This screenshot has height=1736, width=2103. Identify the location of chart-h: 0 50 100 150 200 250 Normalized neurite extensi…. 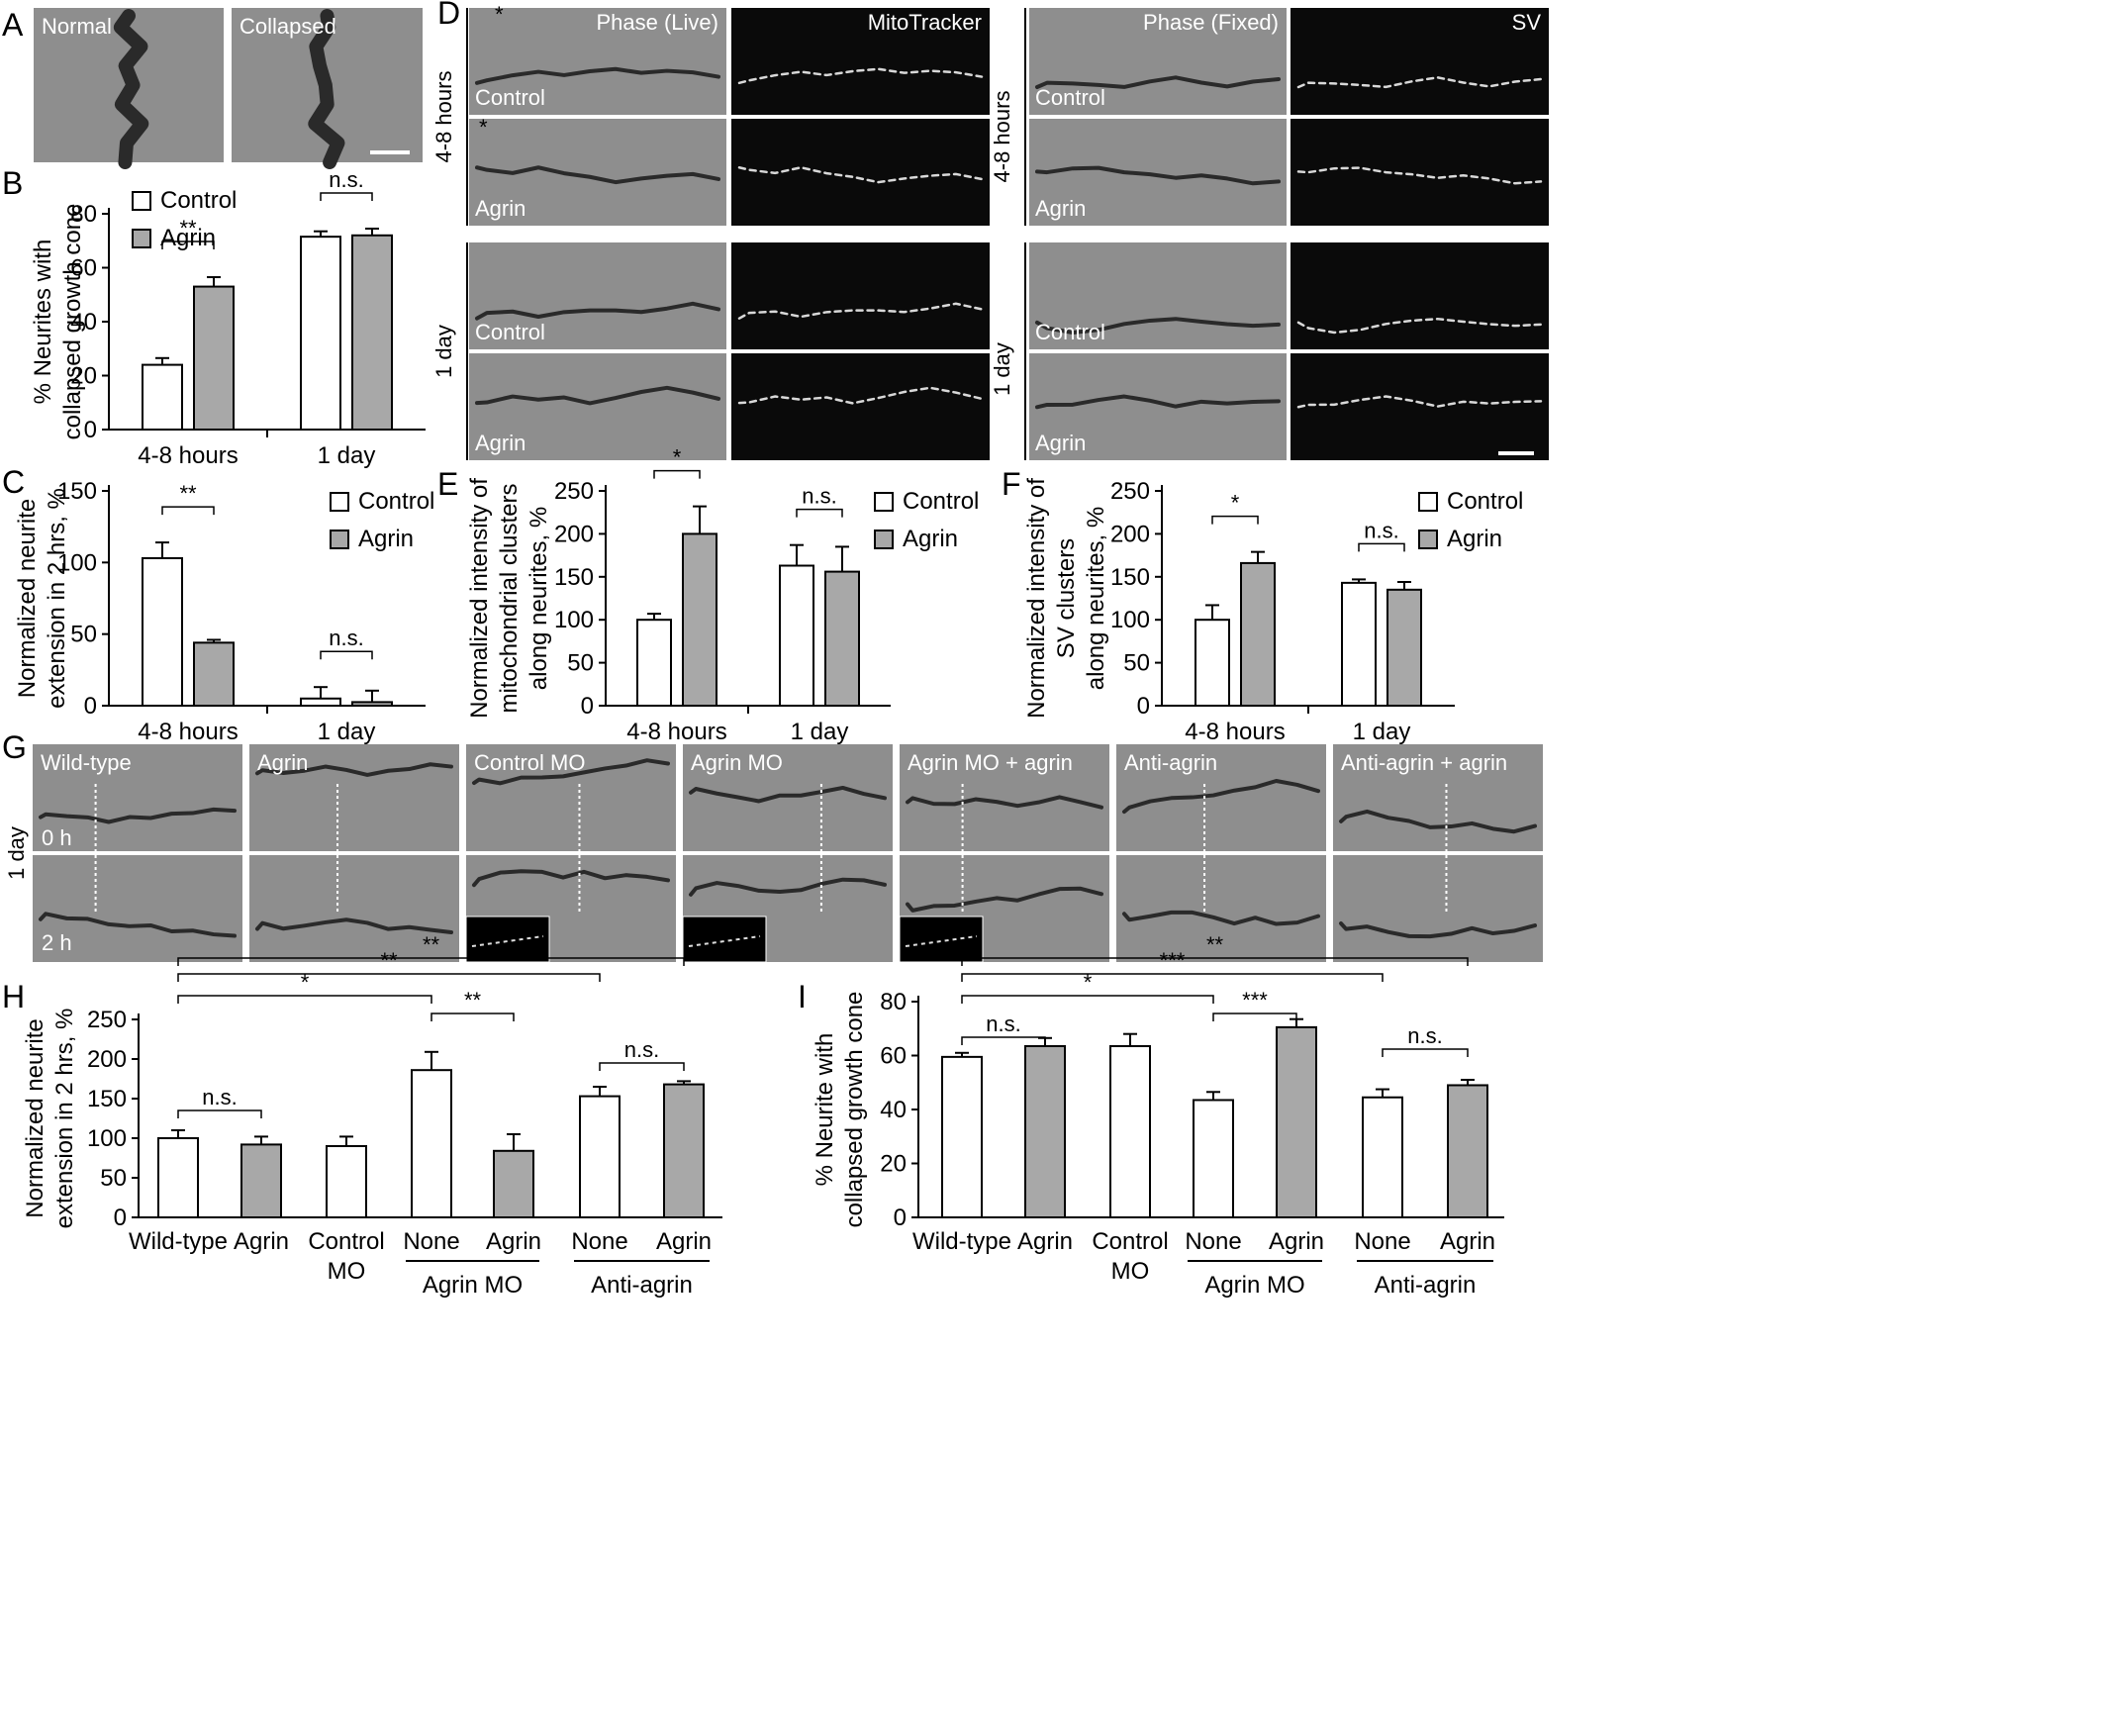
(372, 1115).